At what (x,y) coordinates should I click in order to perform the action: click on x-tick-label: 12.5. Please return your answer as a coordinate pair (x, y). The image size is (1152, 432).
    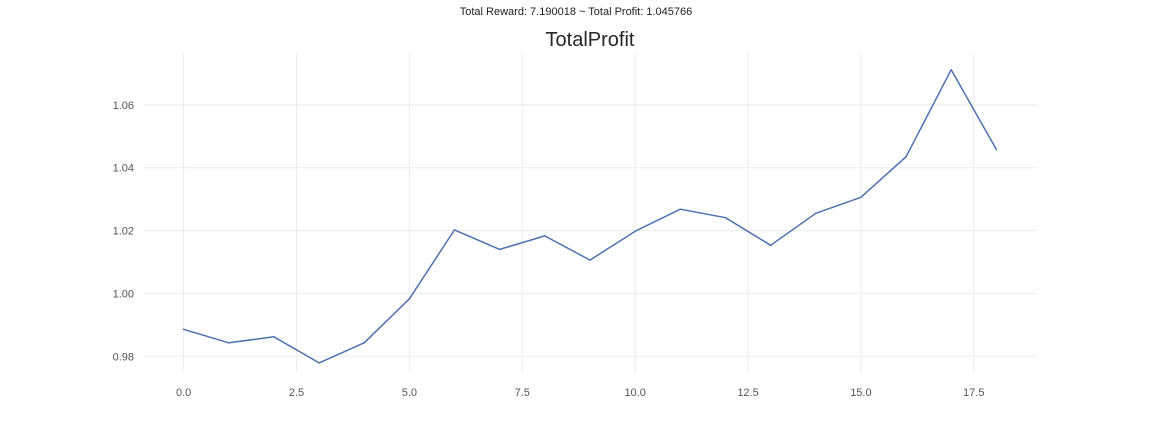
    Looking at the image, I should click on (747, 393).